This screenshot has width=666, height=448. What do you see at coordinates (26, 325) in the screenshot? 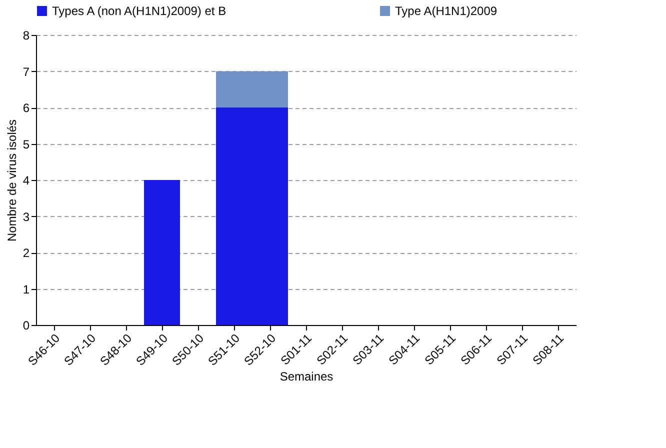
I see `y-tick-label: 0` at bounding box center [26, 325].